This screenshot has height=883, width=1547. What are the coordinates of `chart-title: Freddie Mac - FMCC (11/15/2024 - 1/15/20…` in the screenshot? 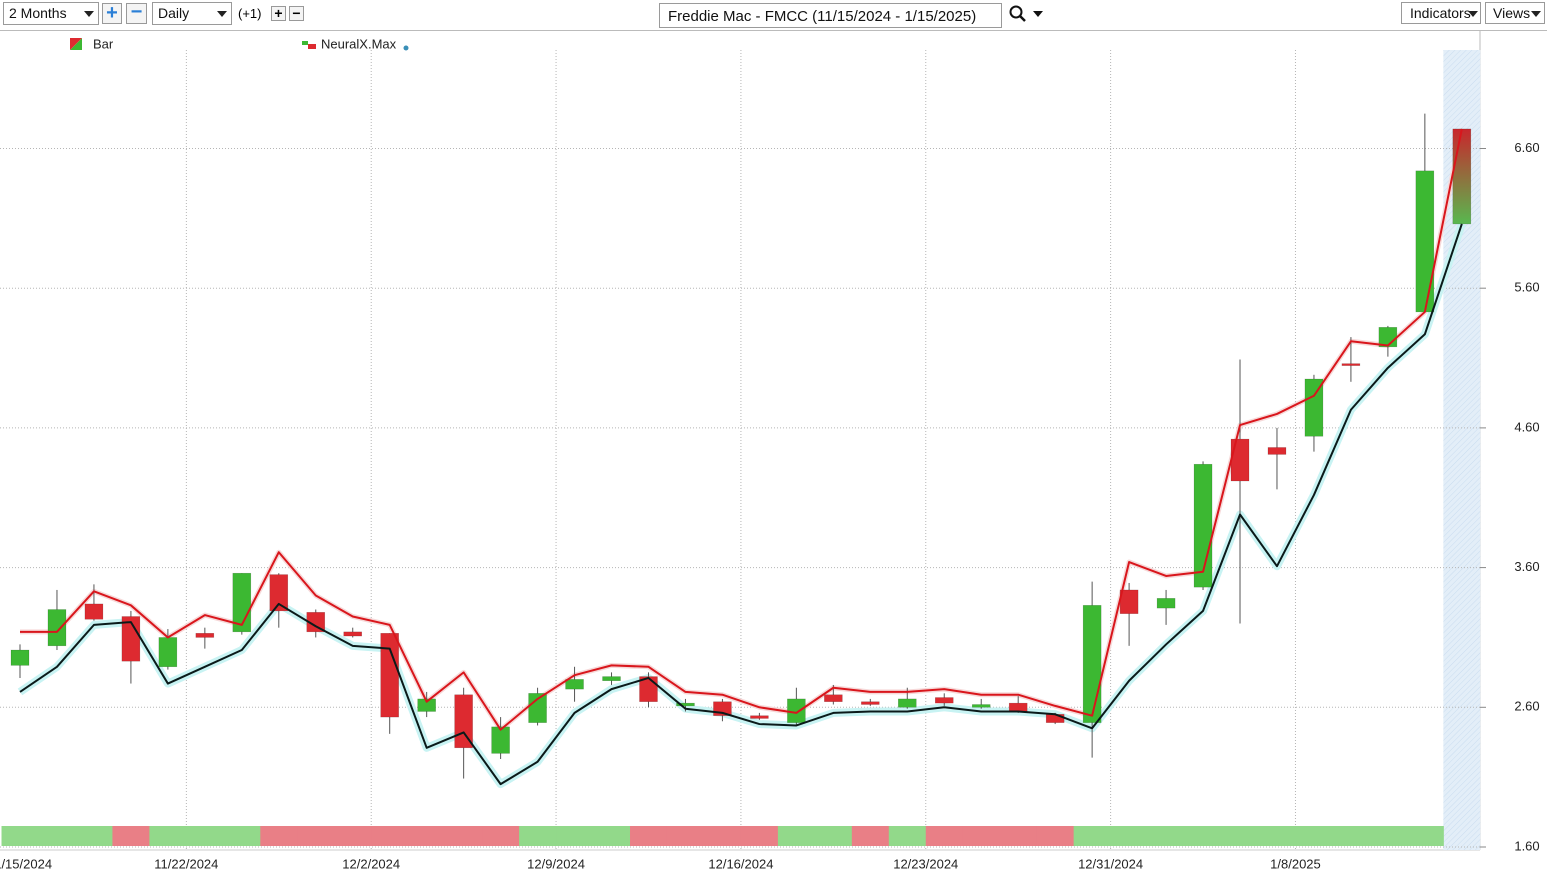 It's located at (830, 15).